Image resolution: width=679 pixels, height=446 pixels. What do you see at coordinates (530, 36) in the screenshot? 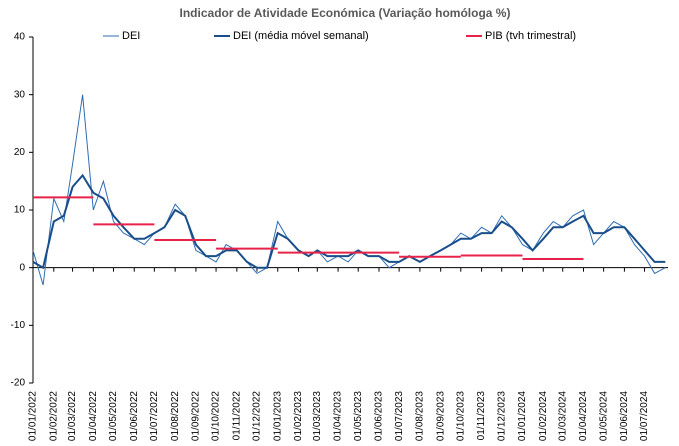
I see `legend-label: PIB (tvh trimestral)` at bounding box center [530, 36].